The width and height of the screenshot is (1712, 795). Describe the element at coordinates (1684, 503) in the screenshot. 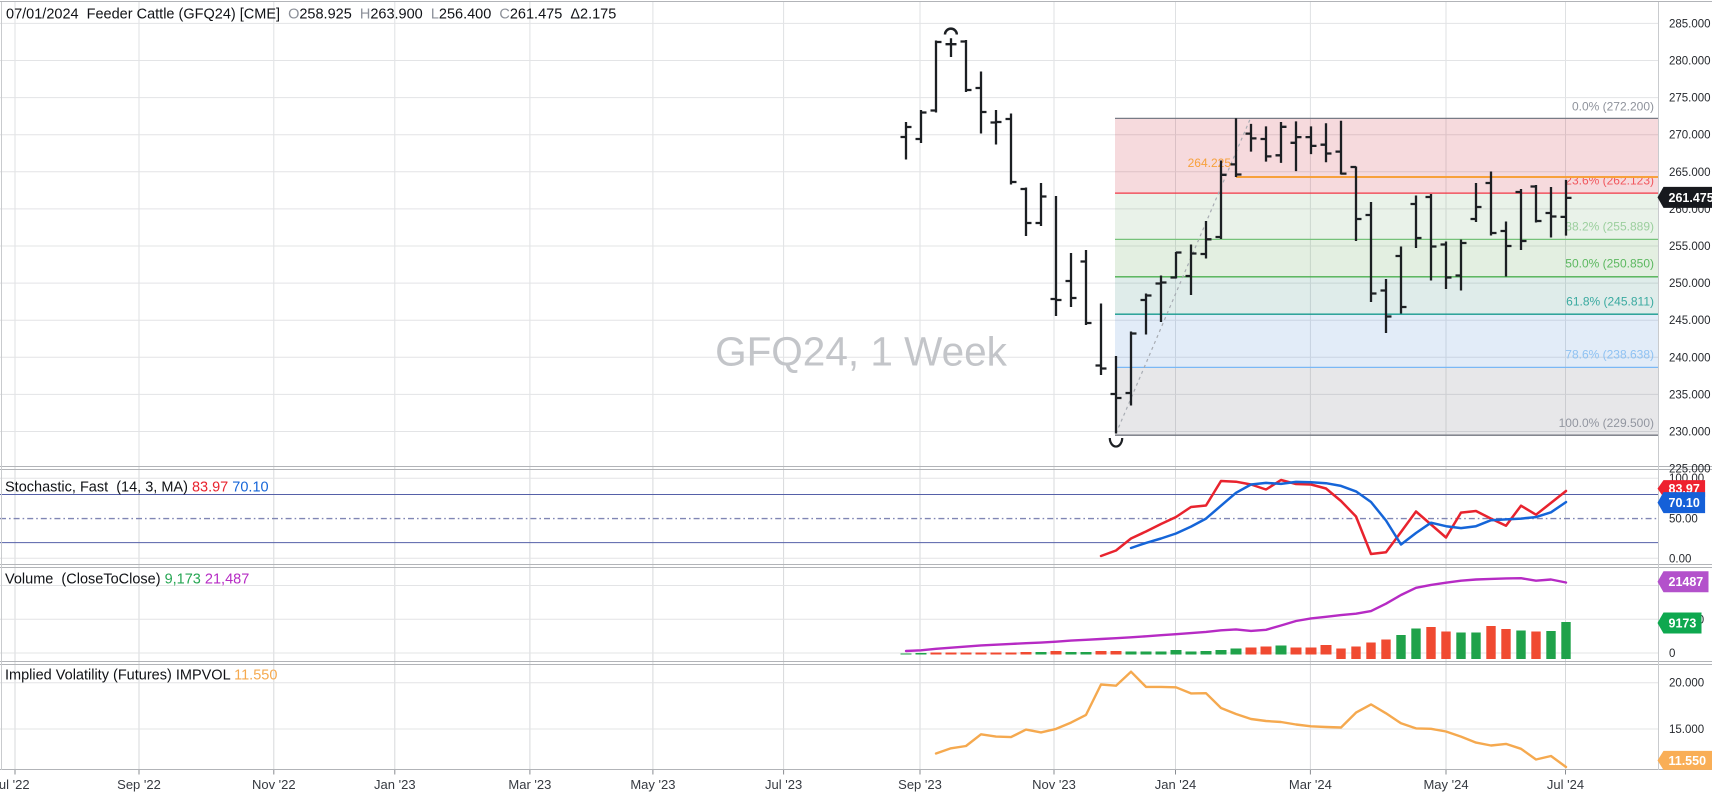

I see `svg-text: 70.10` at that location.